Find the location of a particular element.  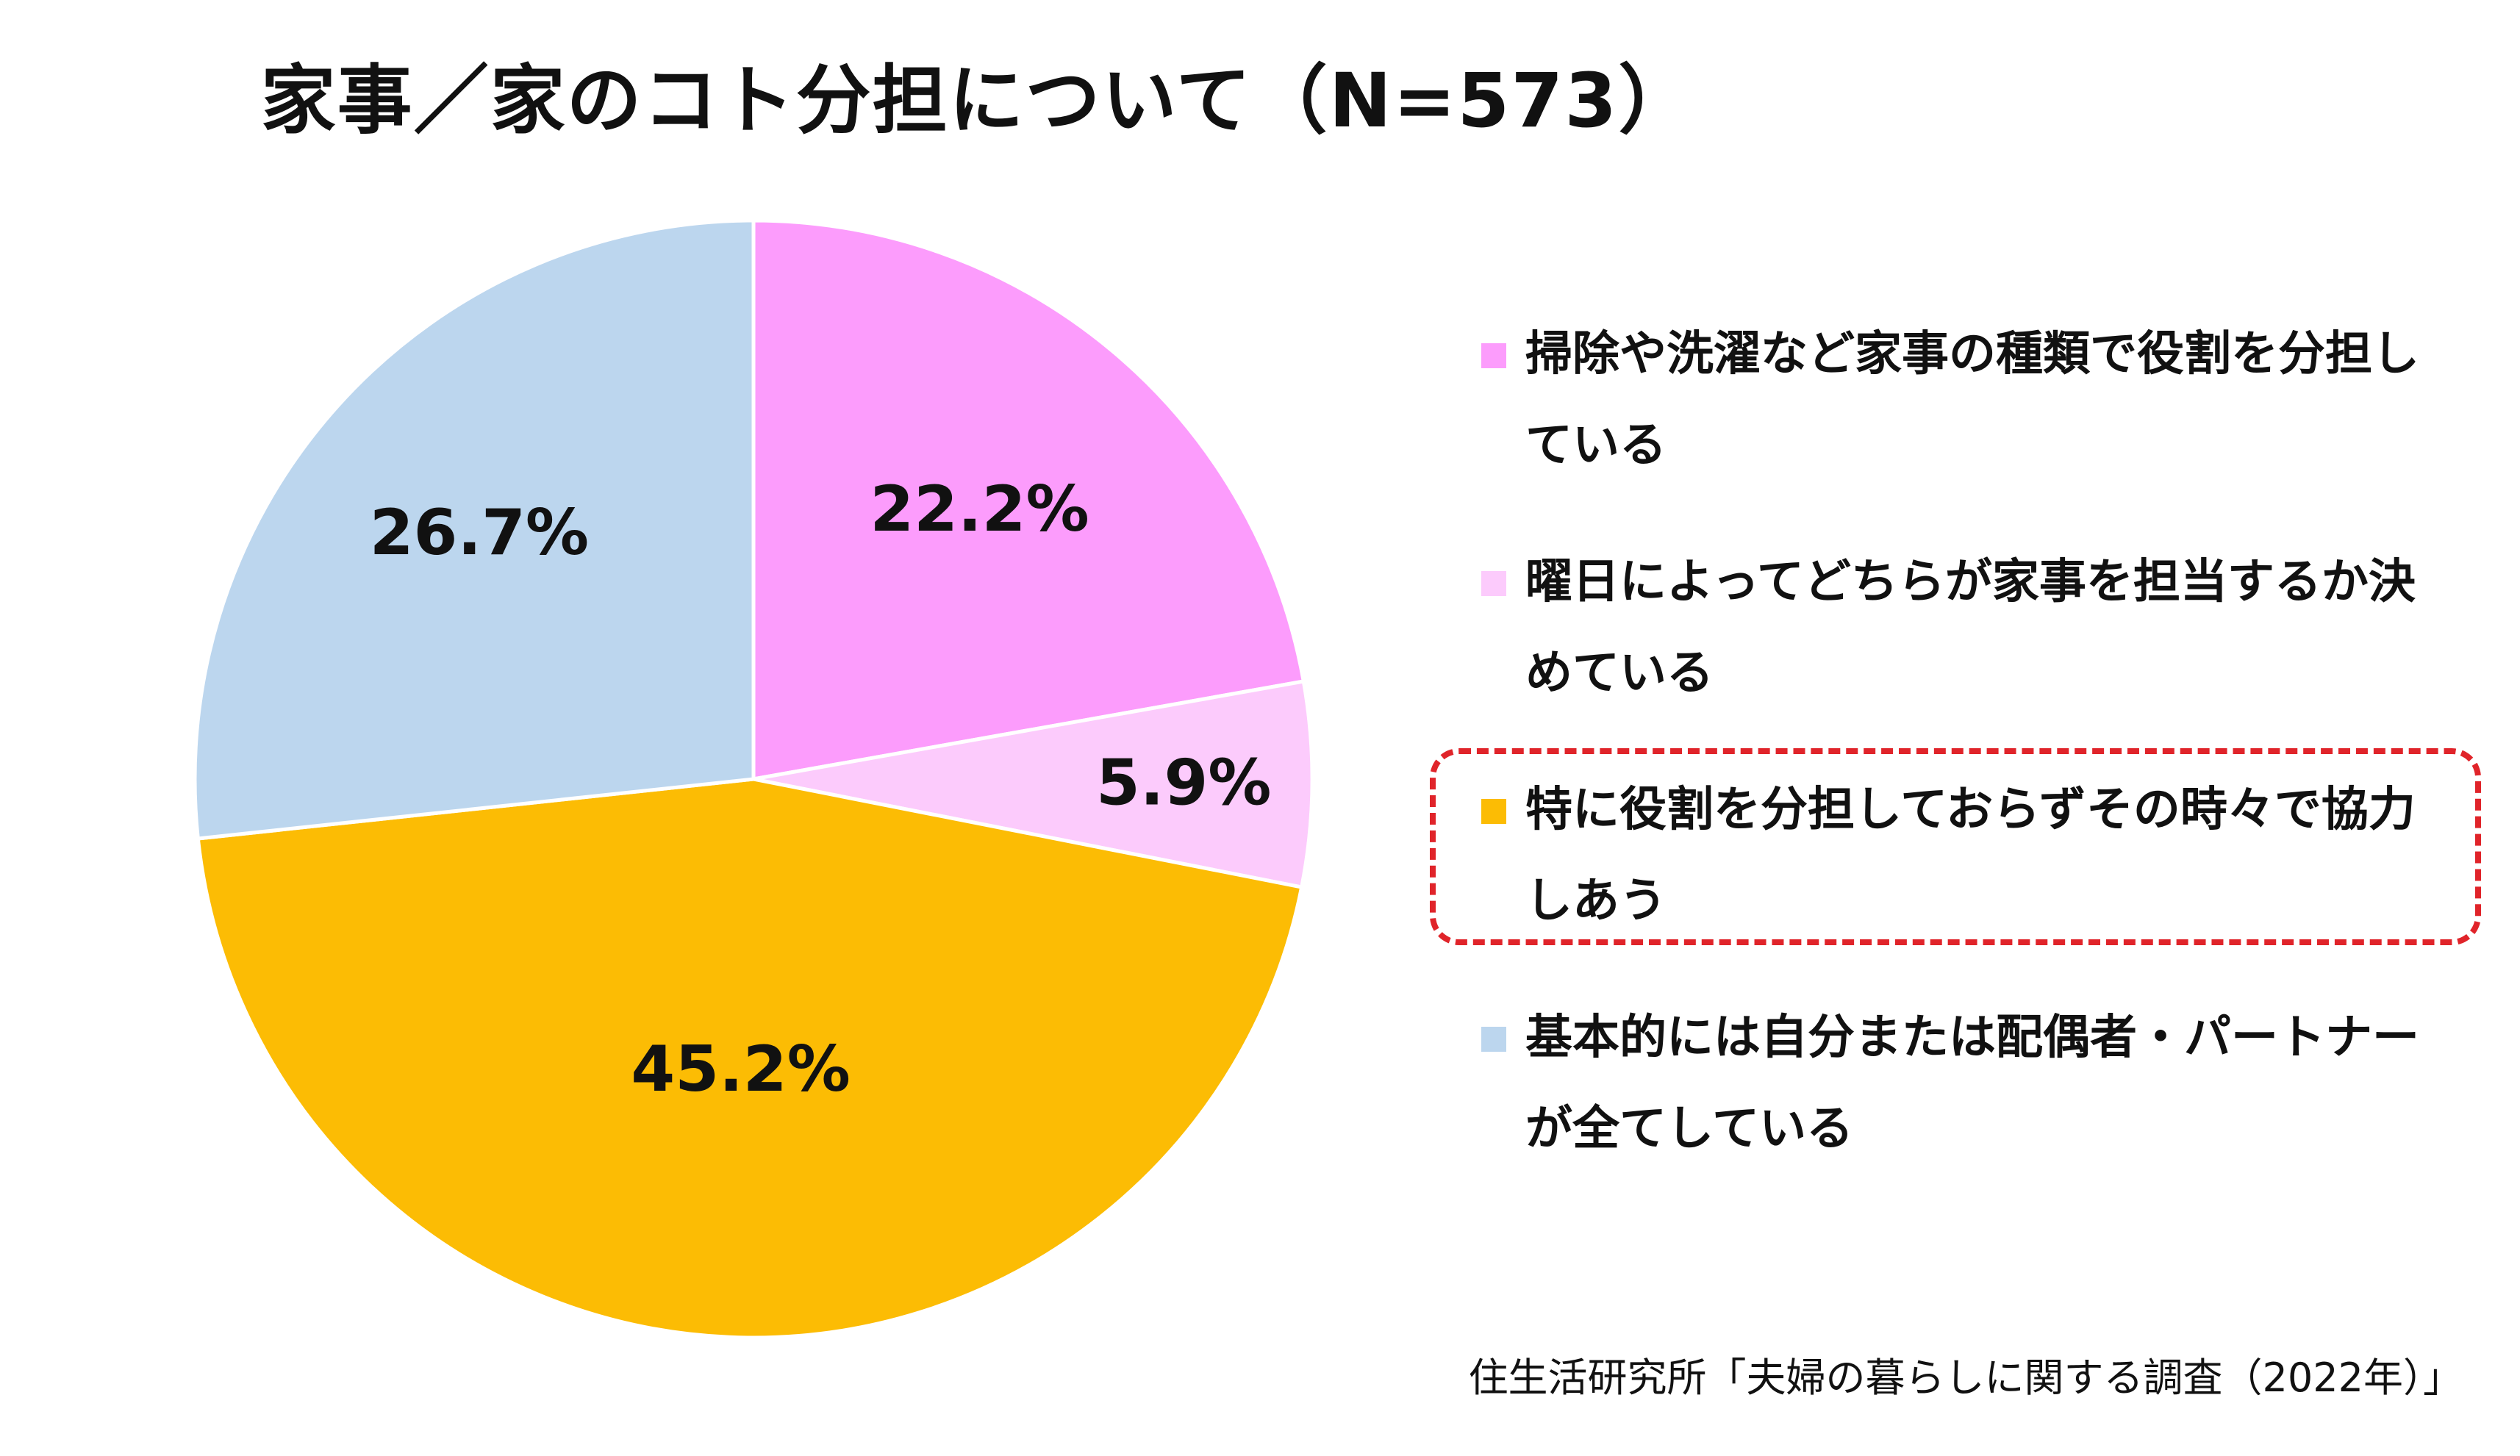

legend-item-chores-by-type: 掃除や洗濯など家事の種類で役割を分担している is located at coordinates (1970, 400).